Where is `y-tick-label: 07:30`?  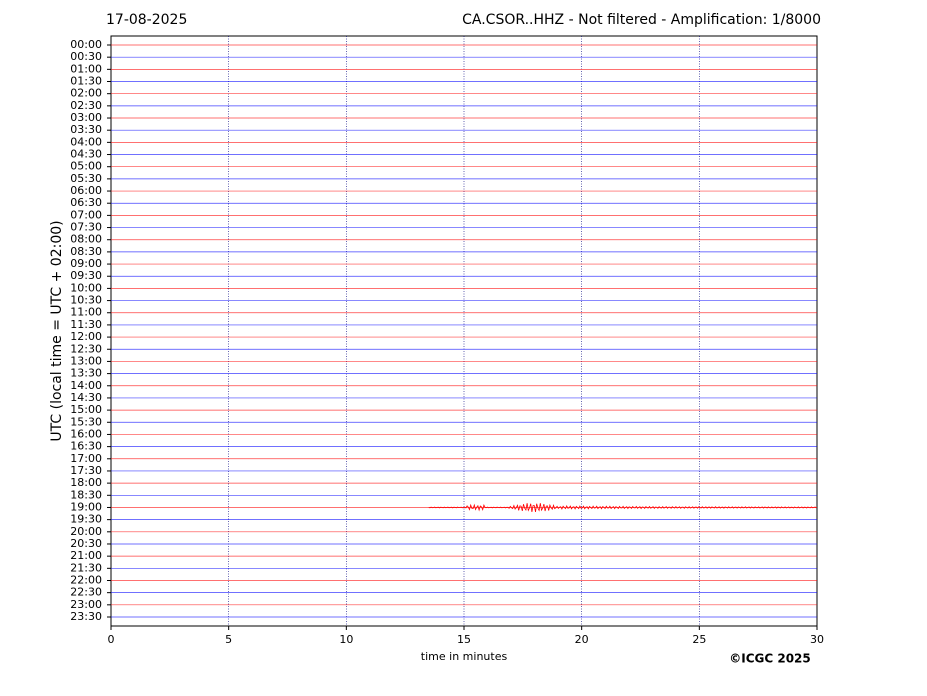
y-tick-label: 07:30 is located at coordinates (86, 227).